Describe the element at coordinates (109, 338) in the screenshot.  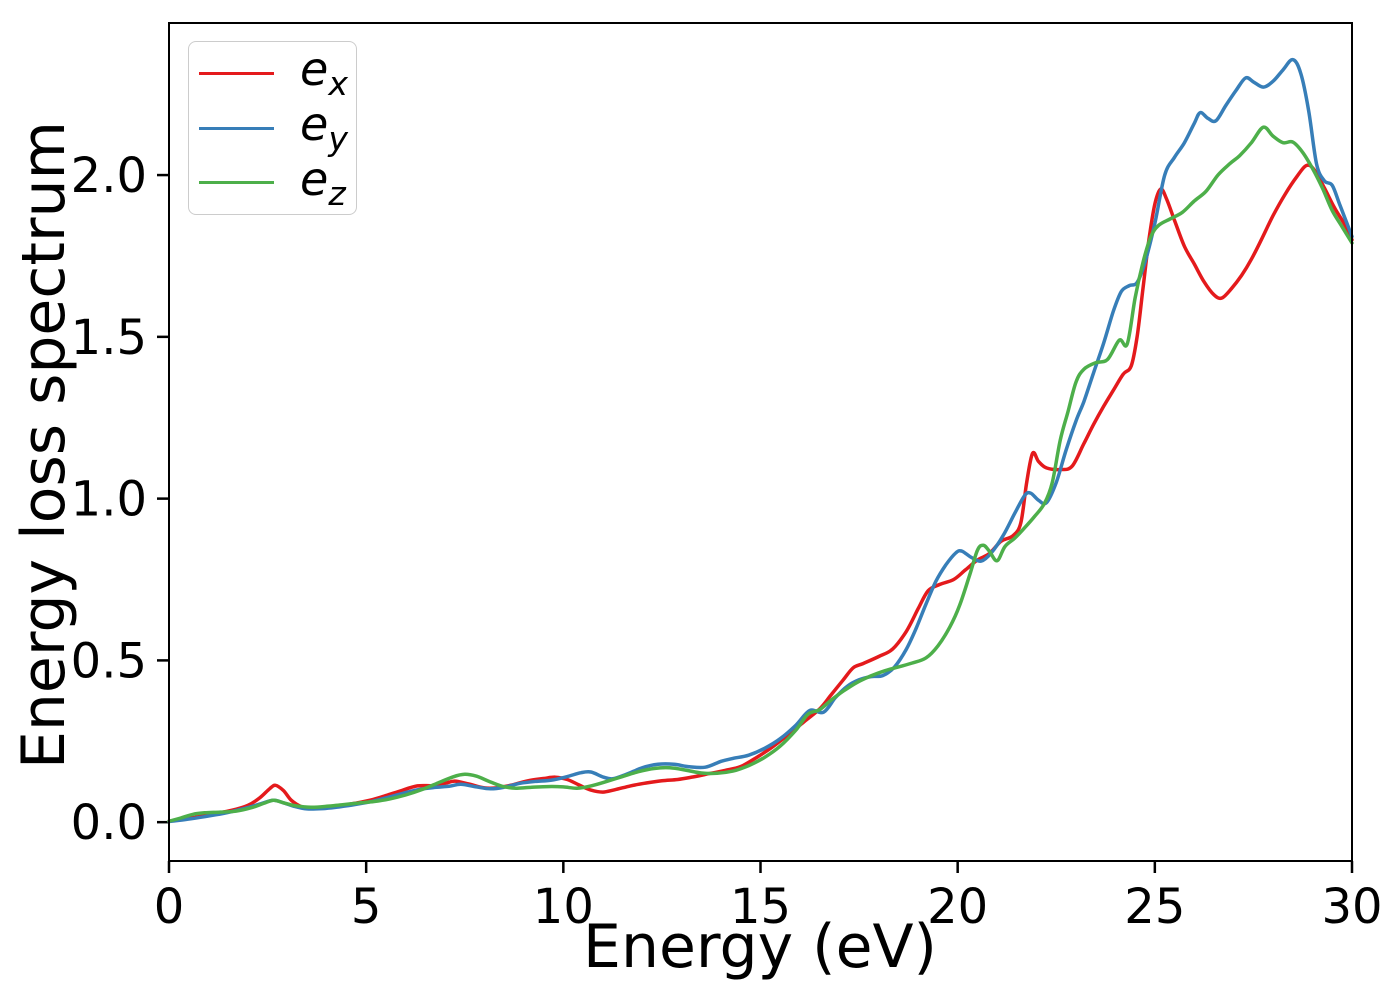
I see `y-tick-label: 1.5` at that location.